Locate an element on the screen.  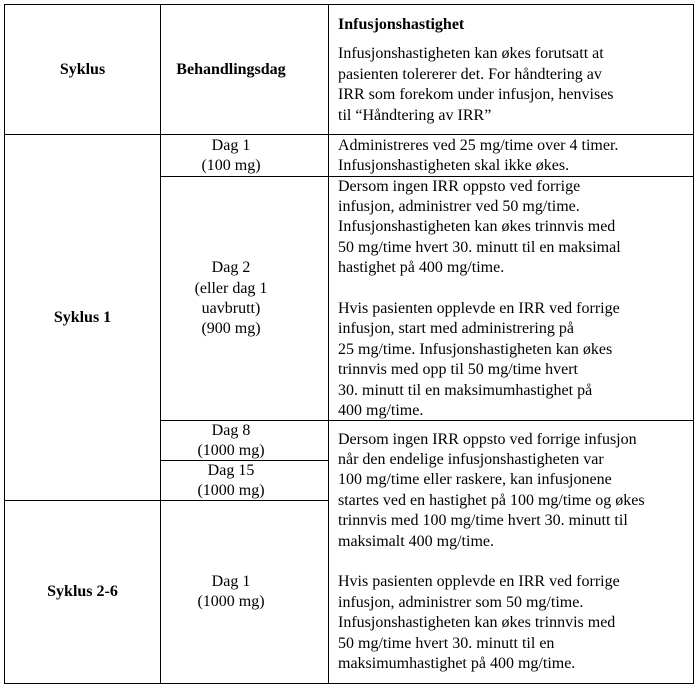
syklus-2-6-label: Syklus 2-6 is located at coordinates (82, 591).